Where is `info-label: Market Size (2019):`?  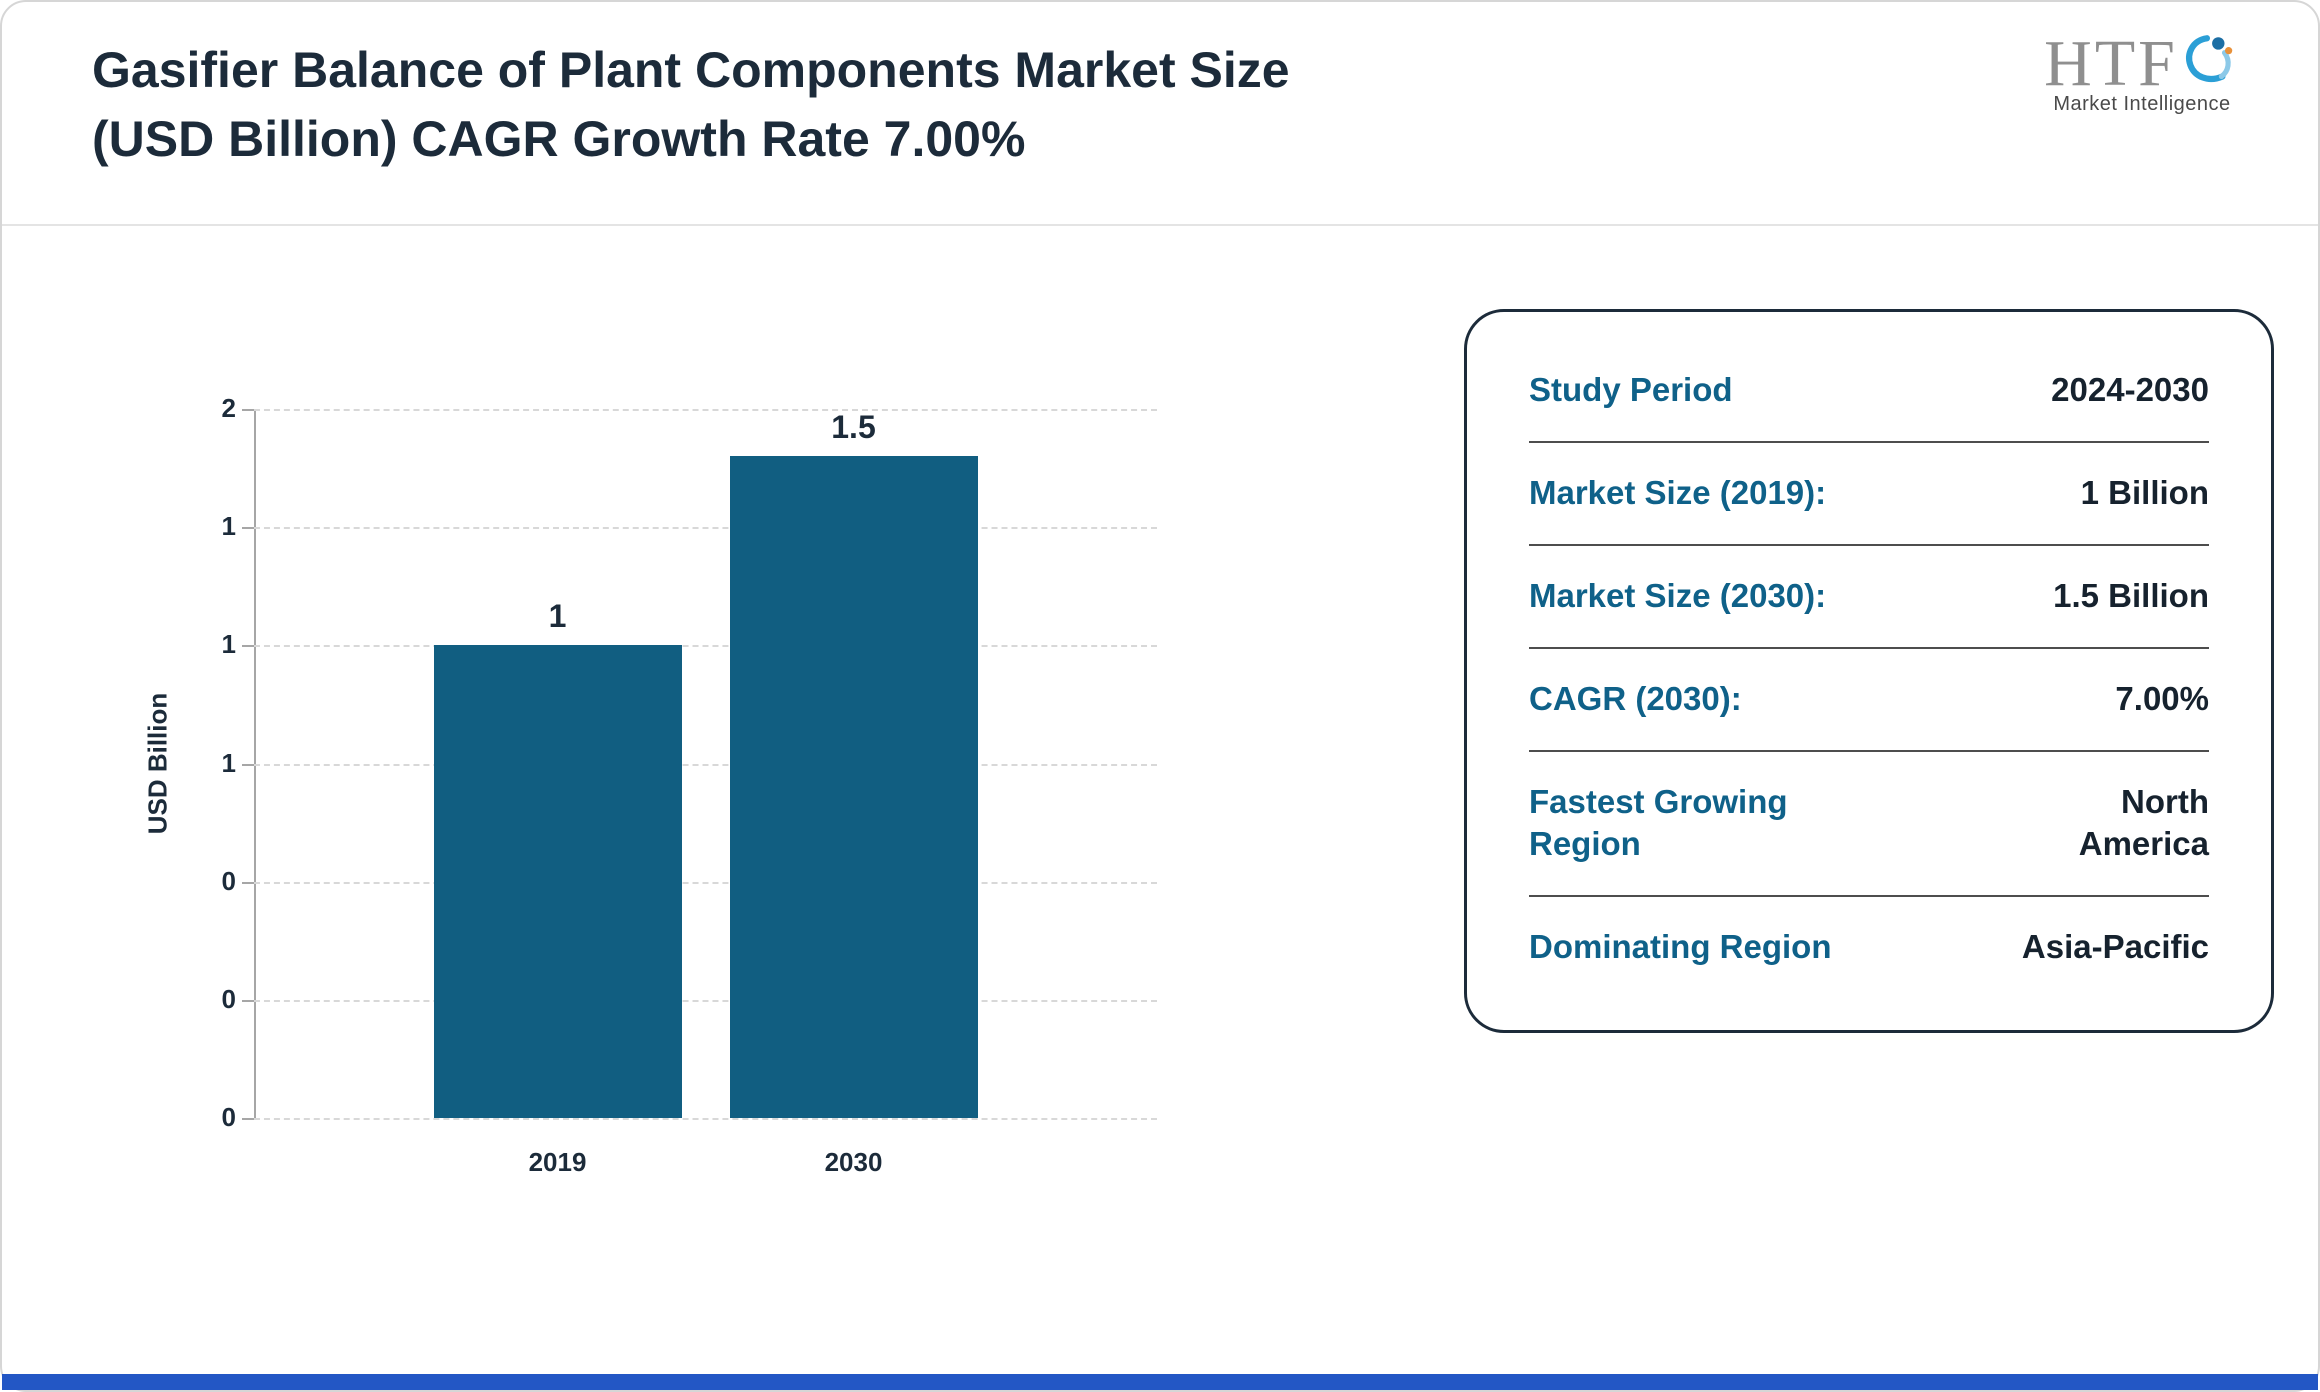
info-label: Market Size (2019): is located at coordinates (1678, 492).